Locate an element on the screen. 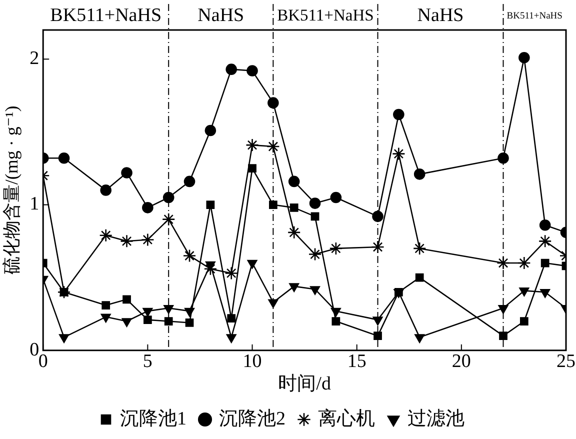  x-tick-label: 15 is located at coordinates (356, 361).